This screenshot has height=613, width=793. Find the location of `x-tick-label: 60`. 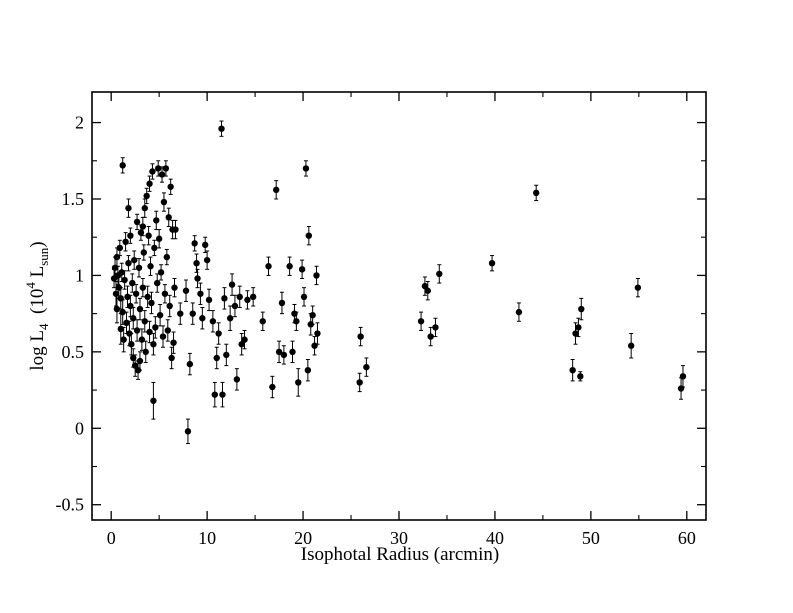

x-tick-label: 60 is located at coordinates (687, 538).